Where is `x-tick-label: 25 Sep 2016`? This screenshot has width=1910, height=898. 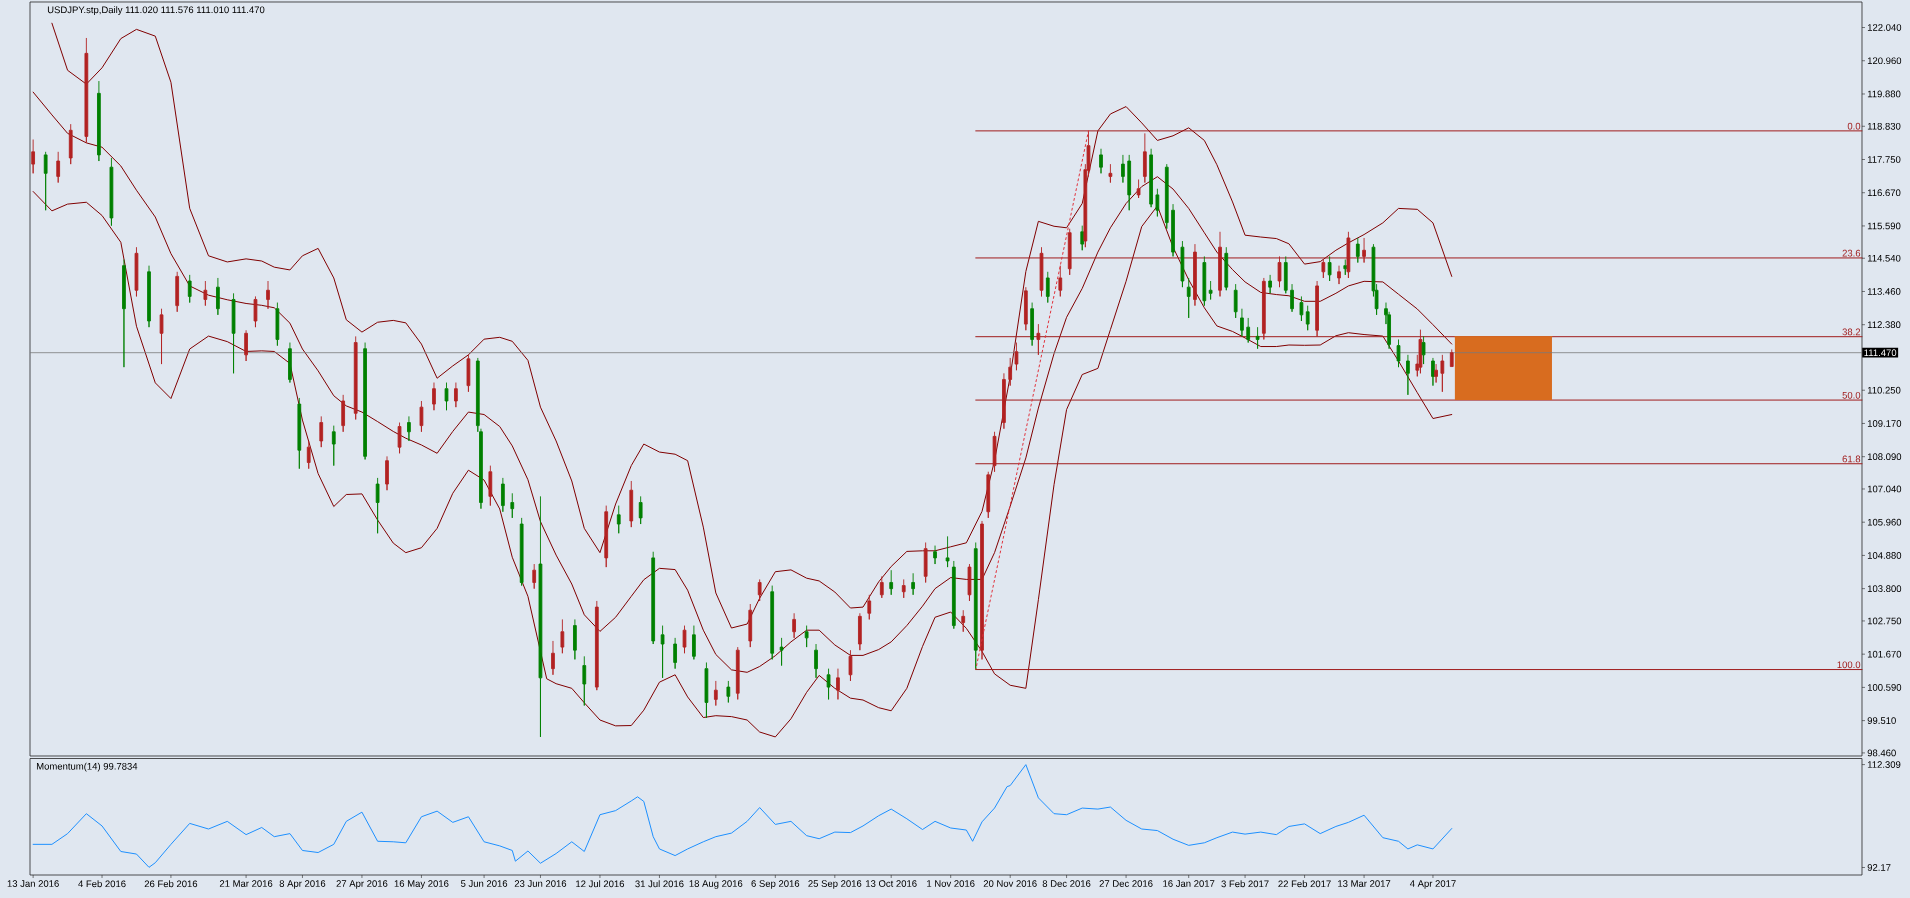 x-tick-label: 25 Sep 2016 is located at coordinates (835, 884).